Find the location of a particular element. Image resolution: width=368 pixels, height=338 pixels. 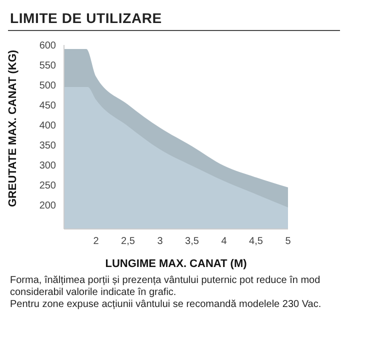

y-tick-label: 300 is located at coordinates (47, 166).